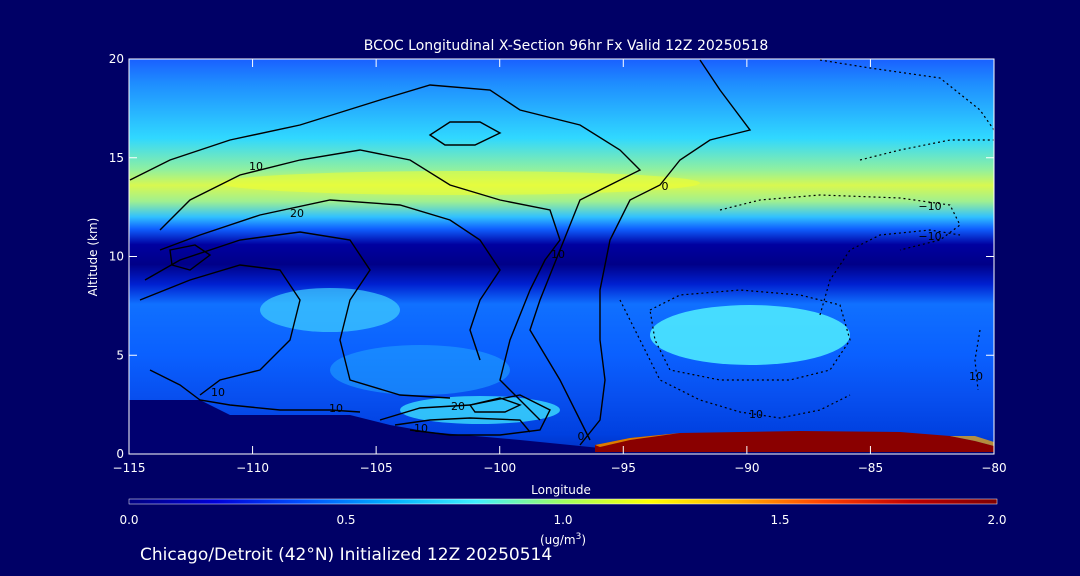 Image resolution: width=1080 pixels, height=576 pixels. I want to click on colorbar-tick-label: 0.5, so click(345, 520).